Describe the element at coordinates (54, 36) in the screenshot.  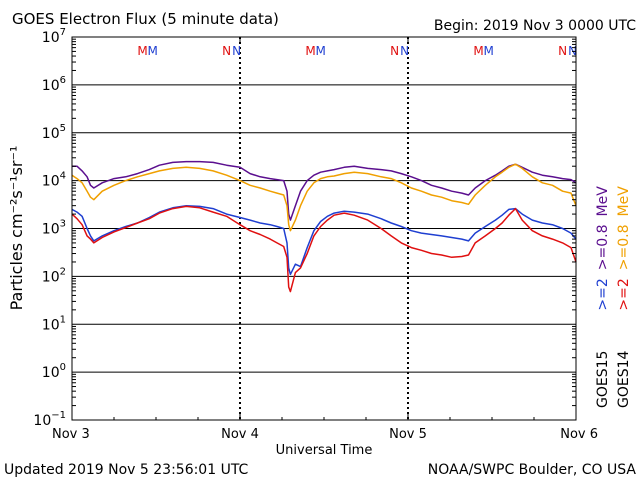
I see `y-tick-label: 10⁷` at that location.